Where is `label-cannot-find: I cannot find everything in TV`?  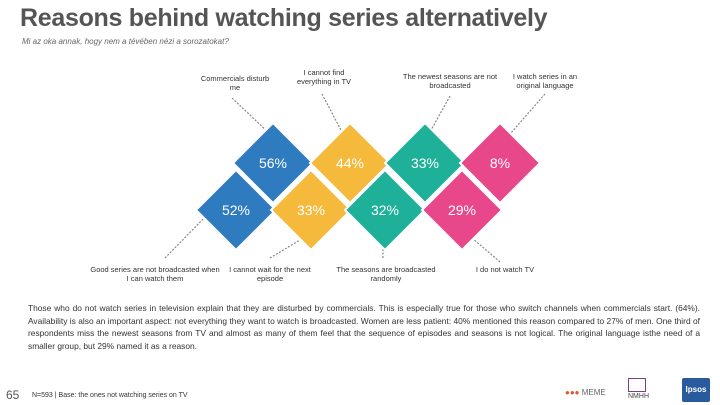
label-cannot-find: I cannot find everything in TV is located at coordinates (324, 77).